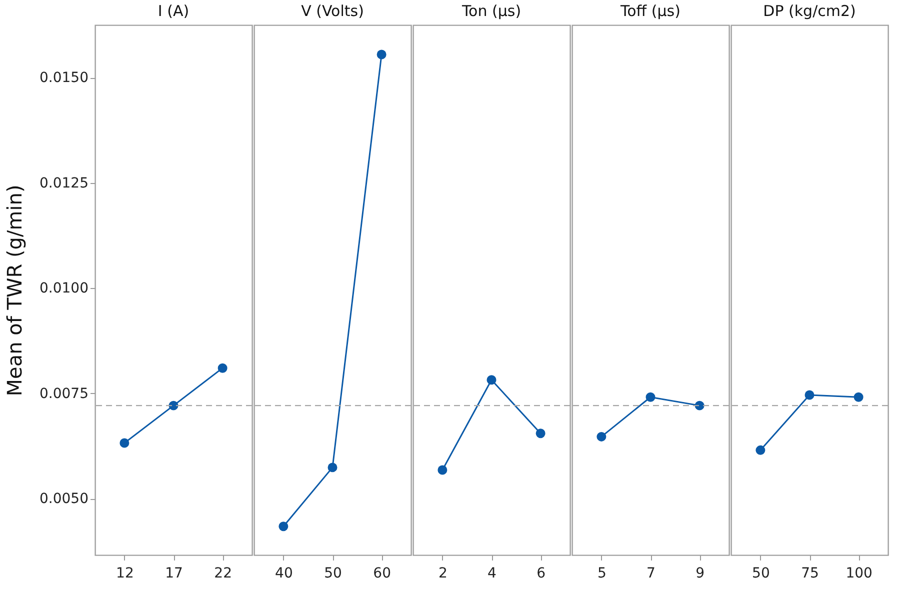 The image size is (913, 592). Describe the element at coordinates (601, 574) in the screenshot. I see `x-tick-label: 5` at that location.